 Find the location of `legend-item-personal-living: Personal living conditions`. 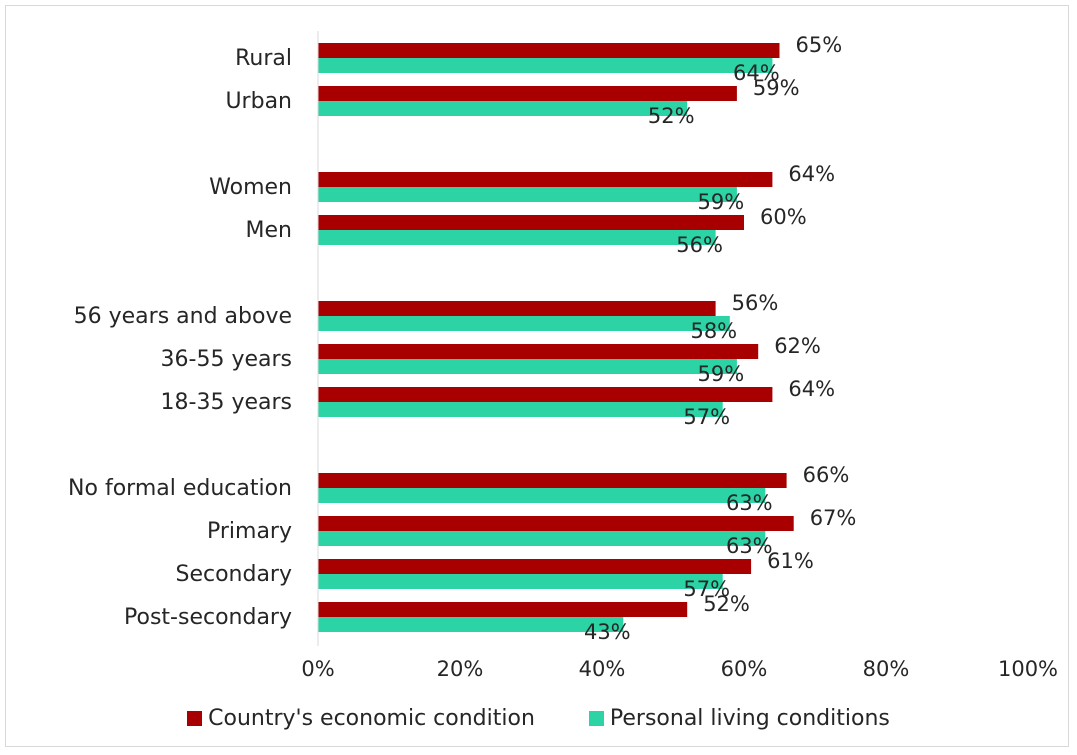

legend-item-personal-living: Personal living conditions is located at coordinates (739, 718).